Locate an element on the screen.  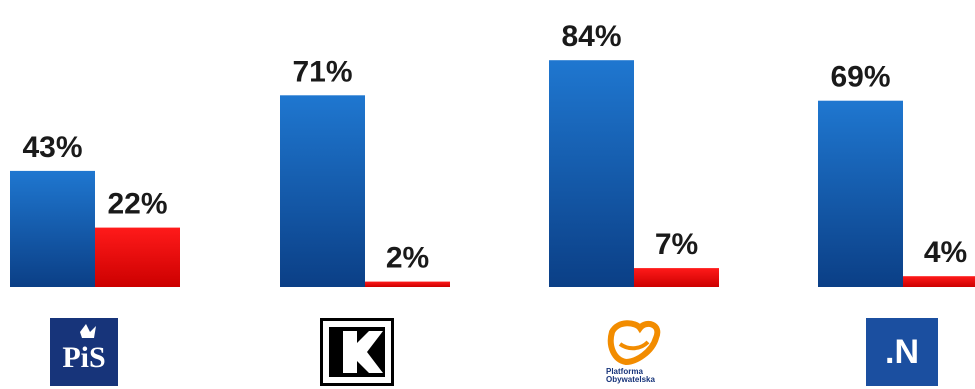
po-heart-icon is located at coordinates (634, 343).